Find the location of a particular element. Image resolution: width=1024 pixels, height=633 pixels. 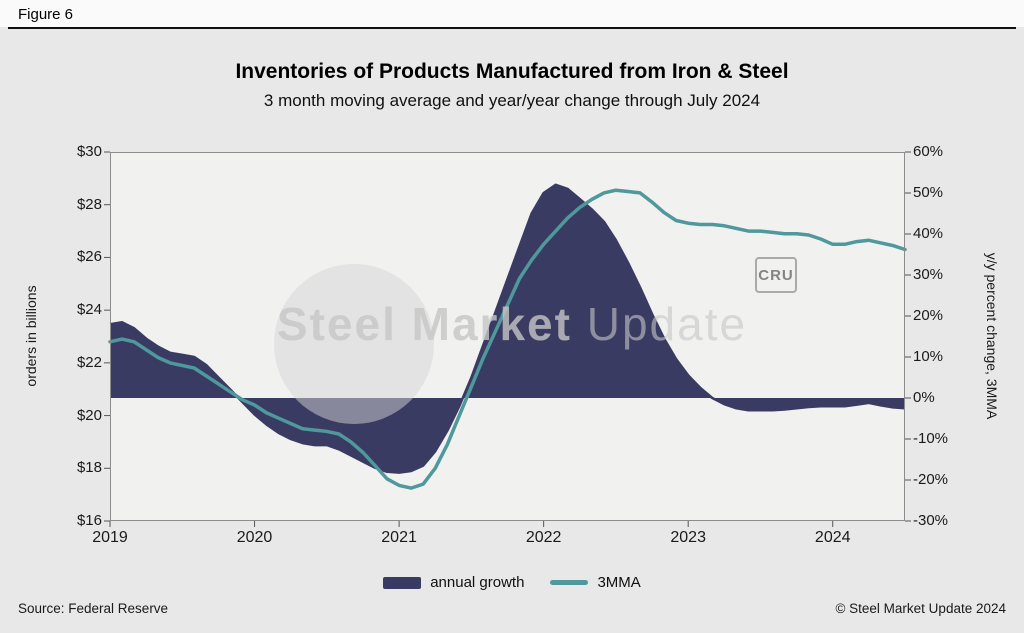

x-axis-tick: 2019 is located at coordinates (110, 537).